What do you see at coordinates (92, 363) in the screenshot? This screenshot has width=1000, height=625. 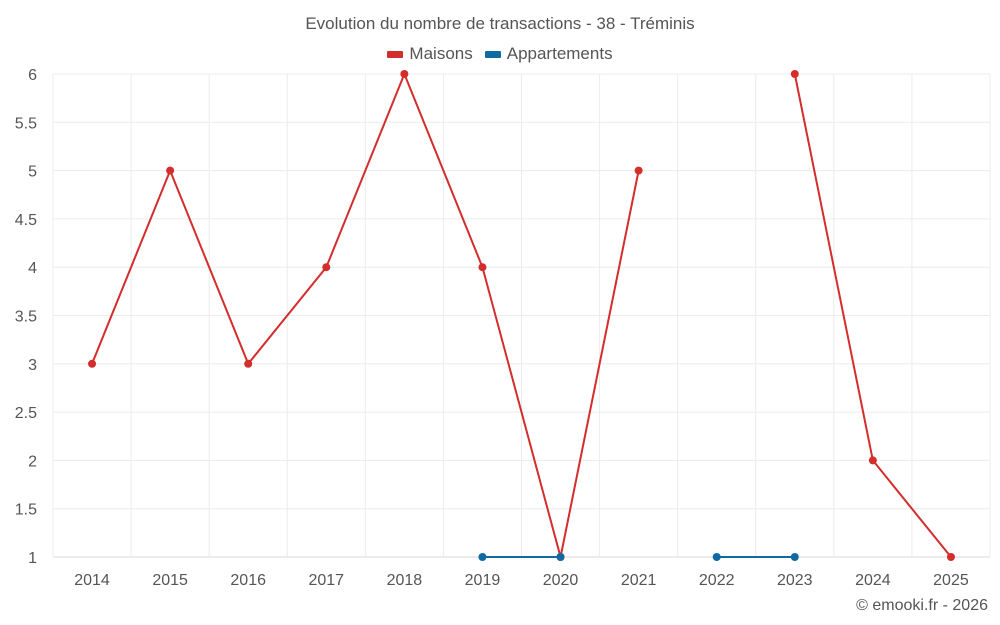 I see `data-point-maisons-2014` at bounding box center [92, 363].